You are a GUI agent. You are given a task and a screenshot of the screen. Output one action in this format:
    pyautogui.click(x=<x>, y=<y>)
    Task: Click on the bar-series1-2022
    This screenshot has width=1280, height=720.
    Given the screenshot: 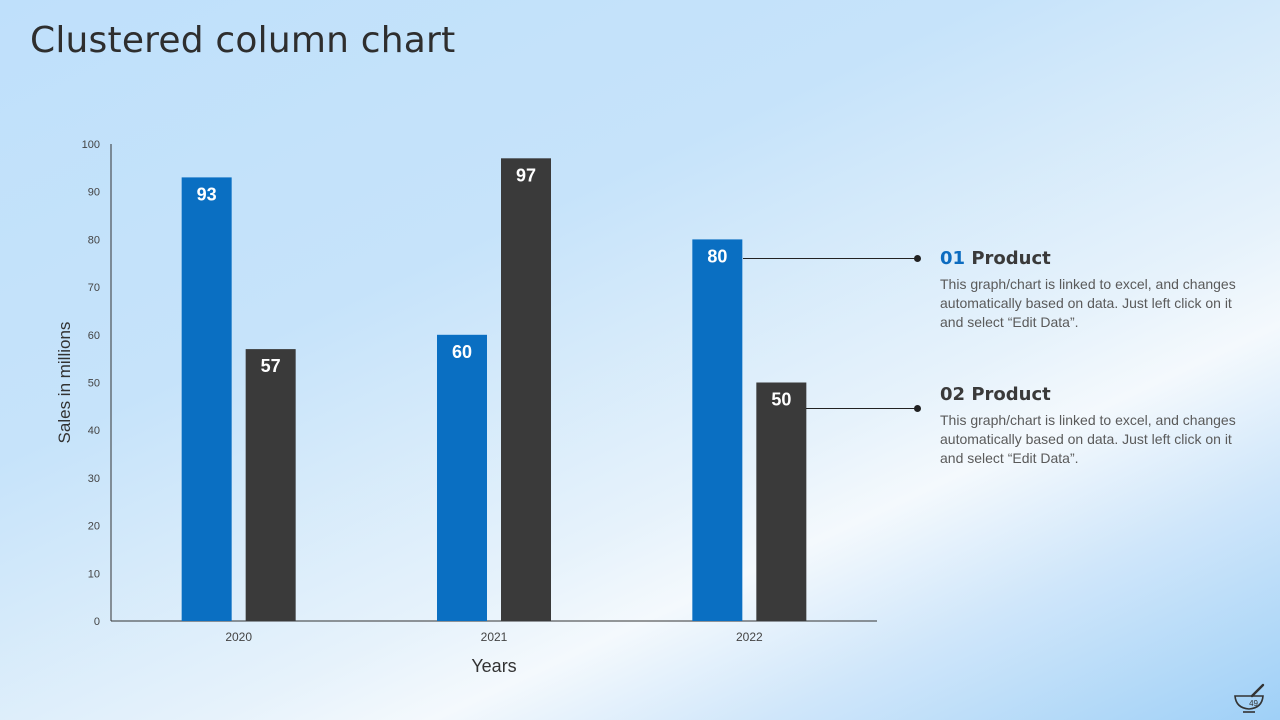 What is the action you would take?
    pyautogui.click(x=717, y=430)
    